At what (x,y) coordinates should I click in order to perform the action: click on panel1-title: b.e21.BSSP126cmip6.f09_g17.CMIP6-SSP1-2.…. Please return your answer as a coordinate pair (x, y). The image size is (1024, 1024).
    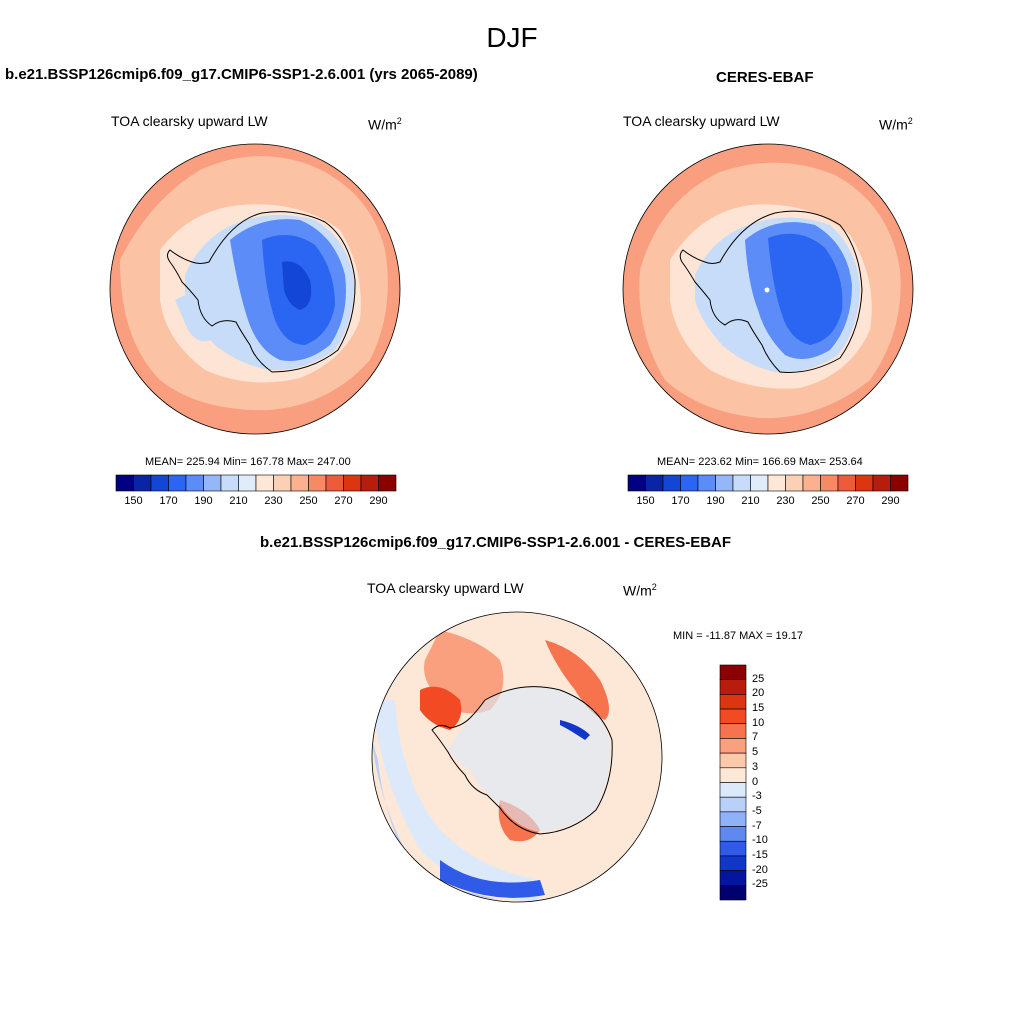
    Looking at the image, I should click on (241, 74).